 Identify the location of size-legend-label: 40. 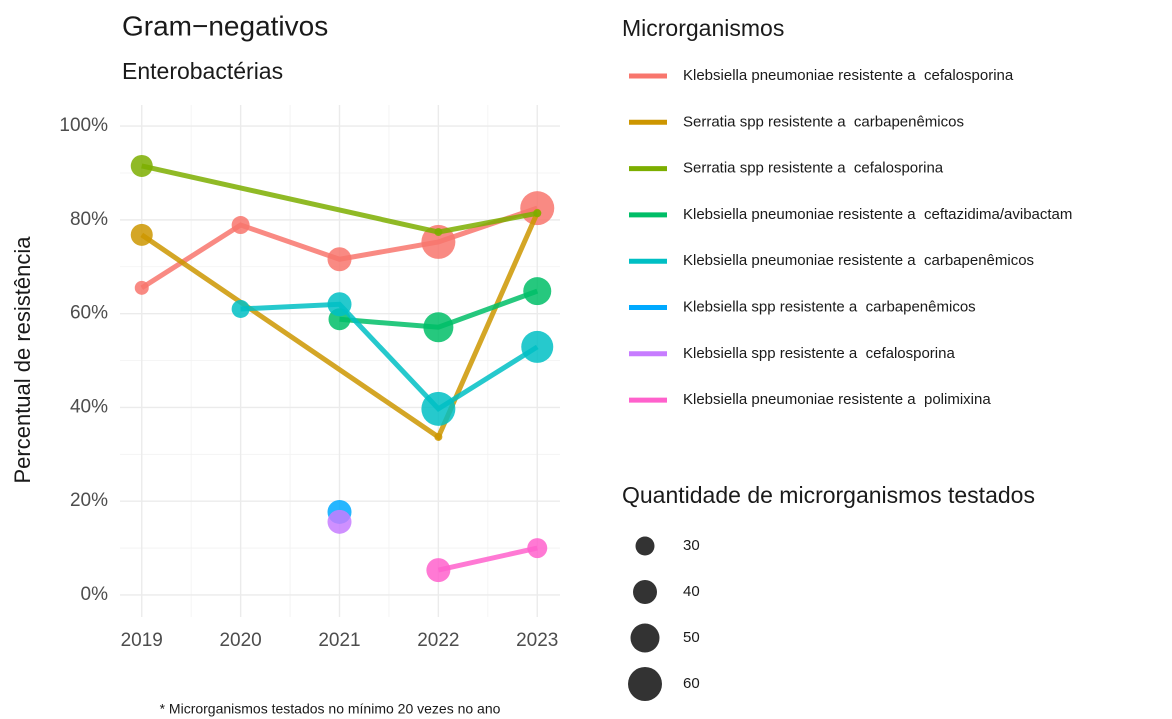
(691, 591).